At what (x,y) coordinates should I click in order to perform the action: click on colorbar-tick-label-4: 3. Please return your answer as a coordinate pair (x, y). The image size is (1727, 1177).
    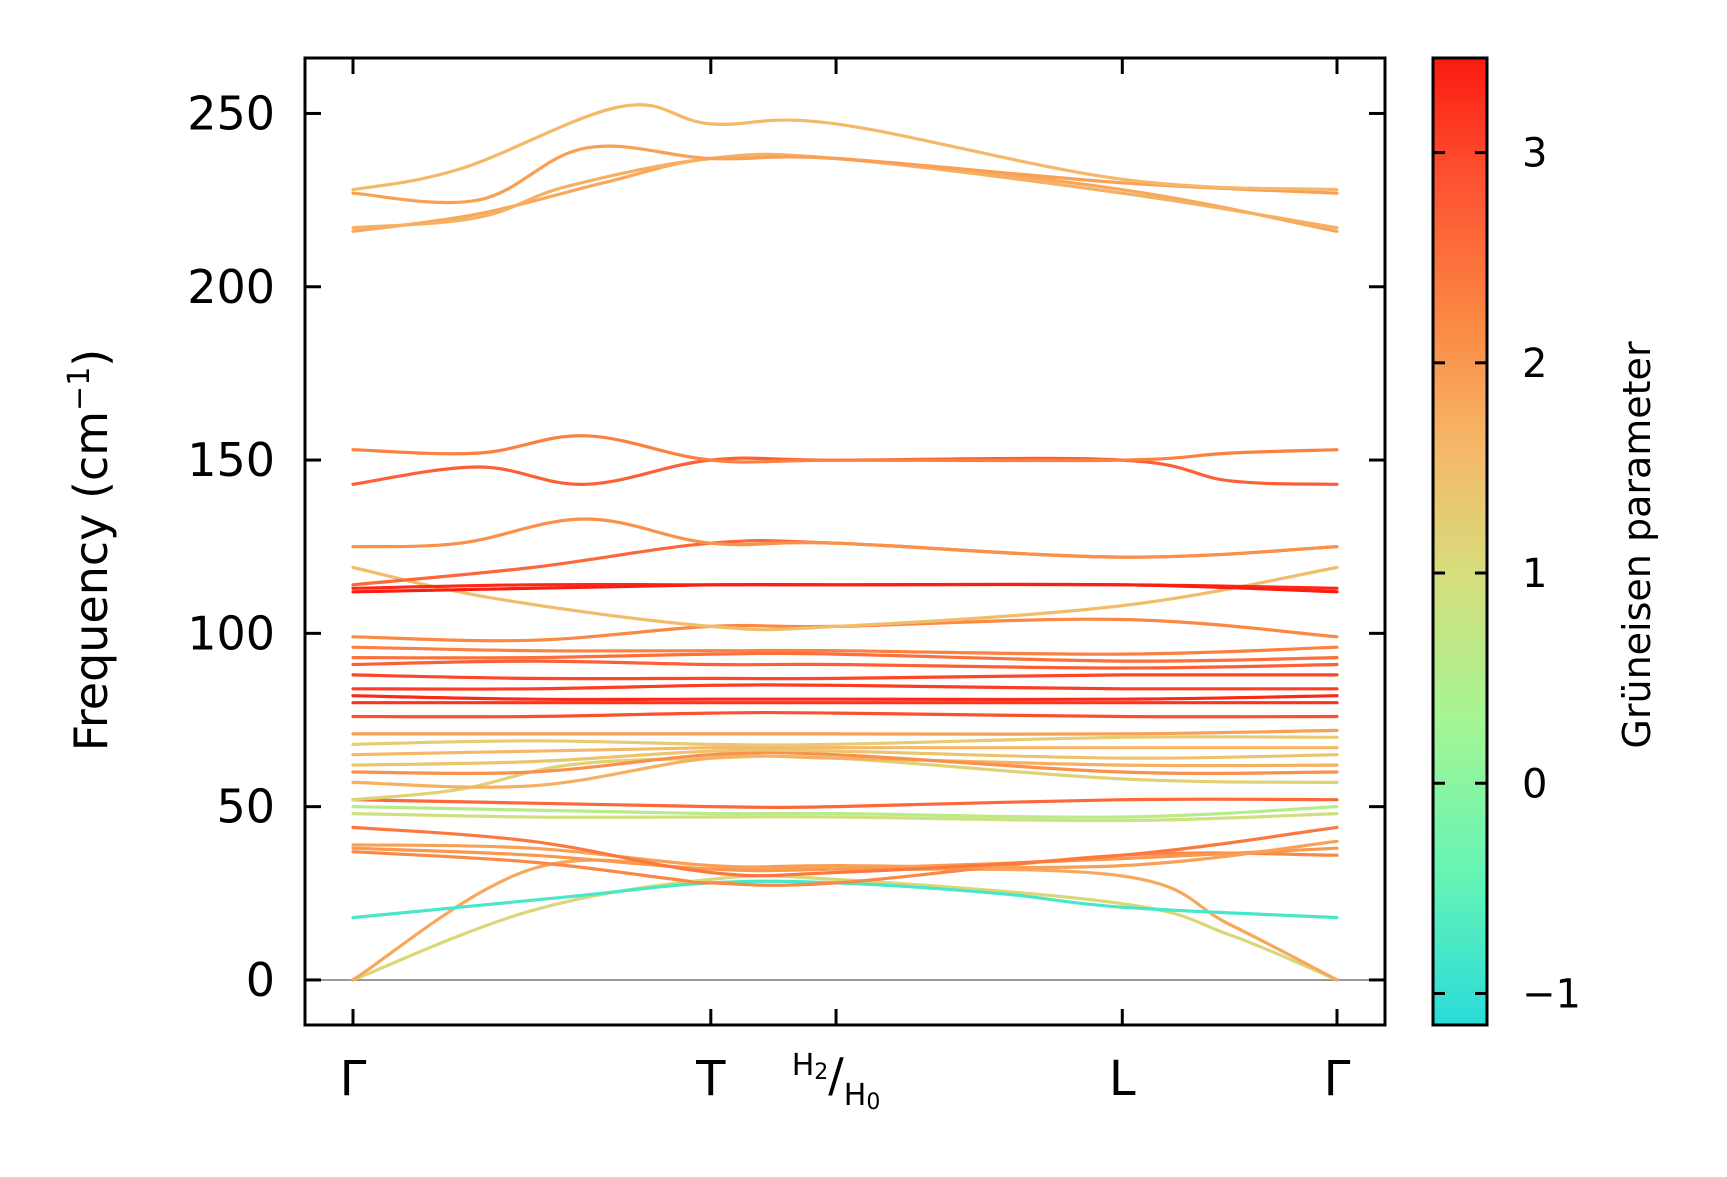
    Looking at the image, I should click on (1534, 154).